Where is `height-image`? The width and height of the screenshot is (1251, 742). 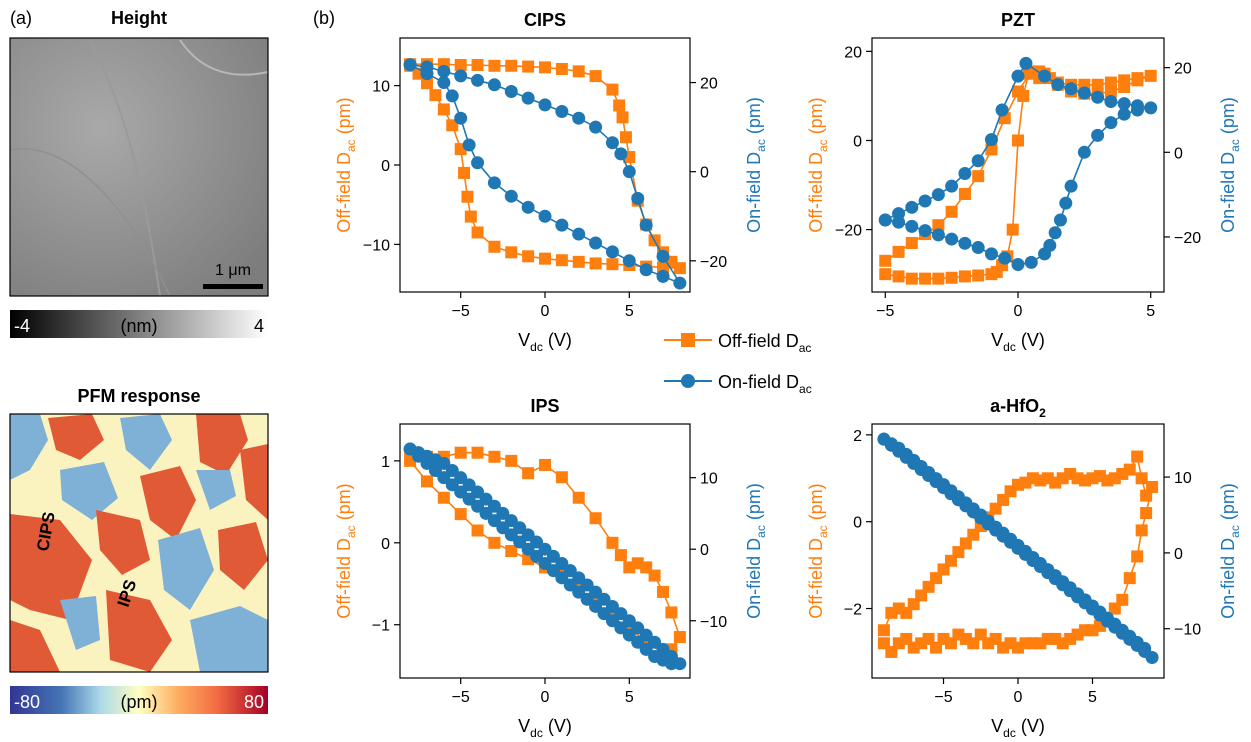 height-image is located at coordinates (139, 167).